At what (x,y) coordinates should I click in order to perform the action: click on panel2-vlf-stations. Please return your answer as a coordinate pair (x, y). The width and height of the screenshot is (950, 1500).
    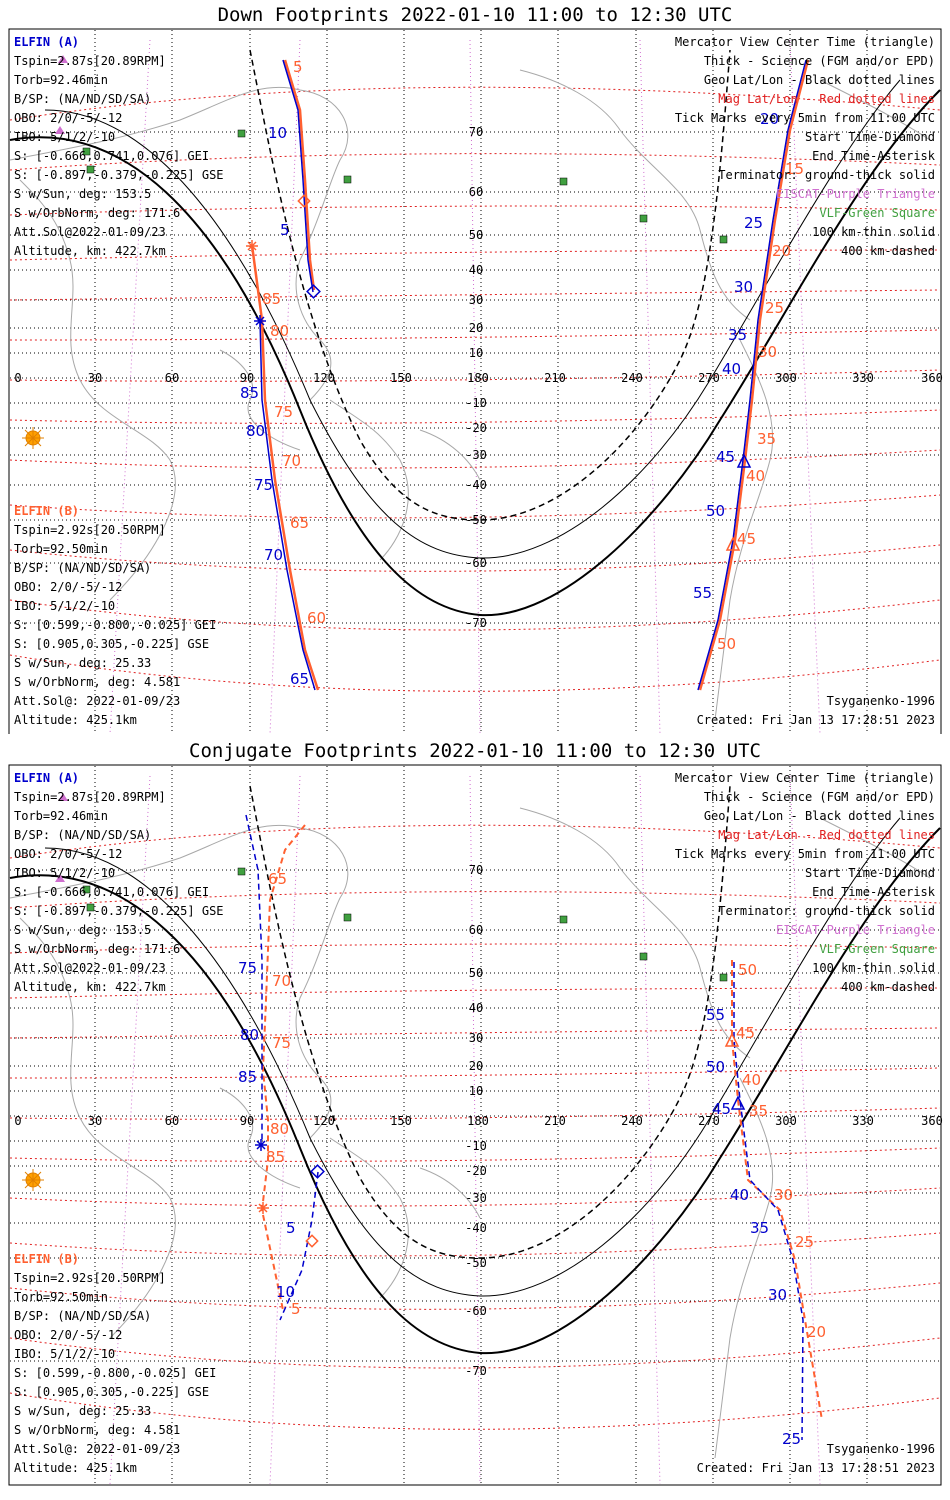
    Looking at the image, I should click on (405, 924).